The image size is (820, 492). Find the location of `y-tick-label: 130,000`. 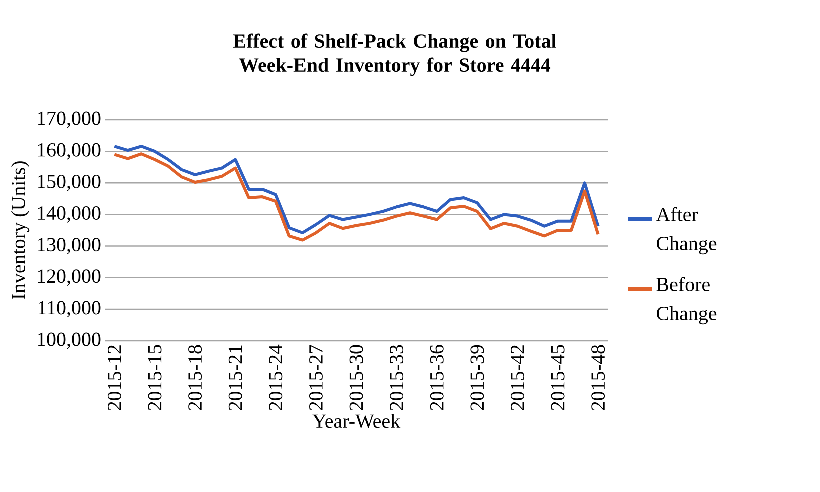

y-tick-label: 130,000 is located at coordinates (69, 246).